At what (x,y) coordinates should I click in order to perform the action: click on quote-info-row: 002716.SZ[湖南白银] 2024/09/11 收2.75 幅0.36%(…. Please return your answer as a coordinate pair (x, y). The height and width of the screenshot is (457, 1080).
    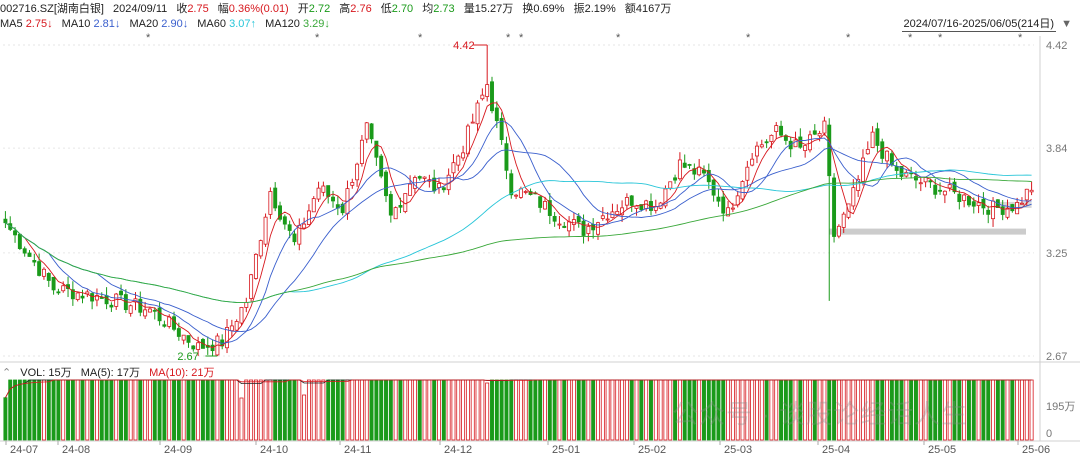
    Looking at the image, I should click on (338, 9).